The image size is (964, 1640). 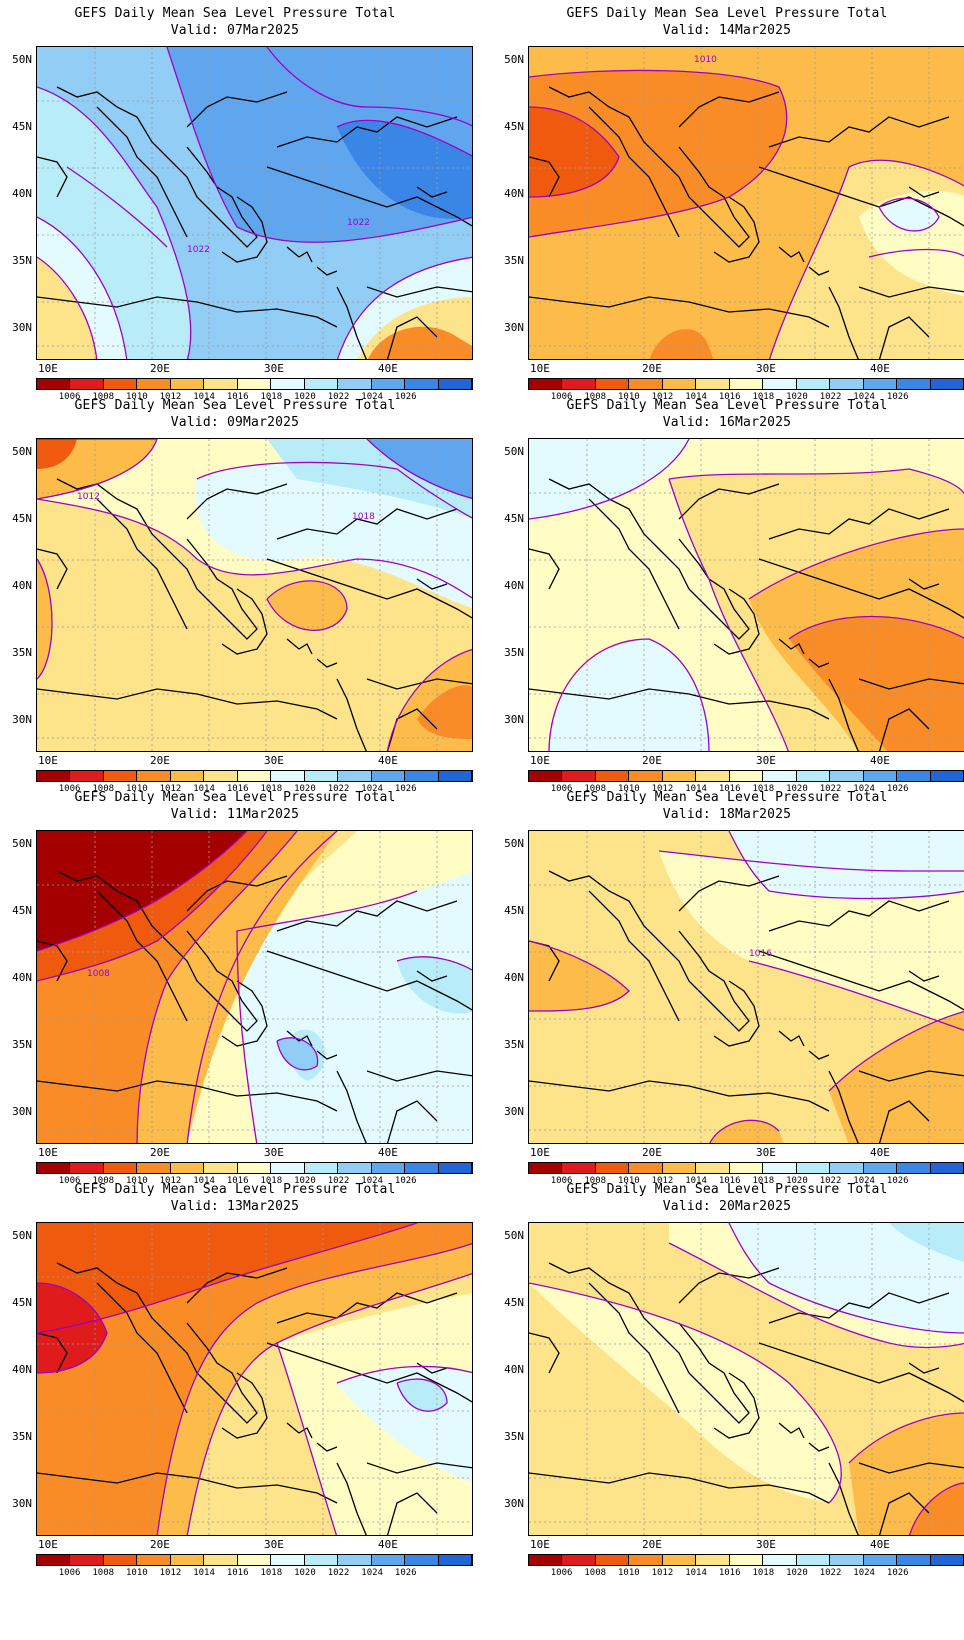 I want to click on lon-label: 30E, so click(x=274, y=1544).